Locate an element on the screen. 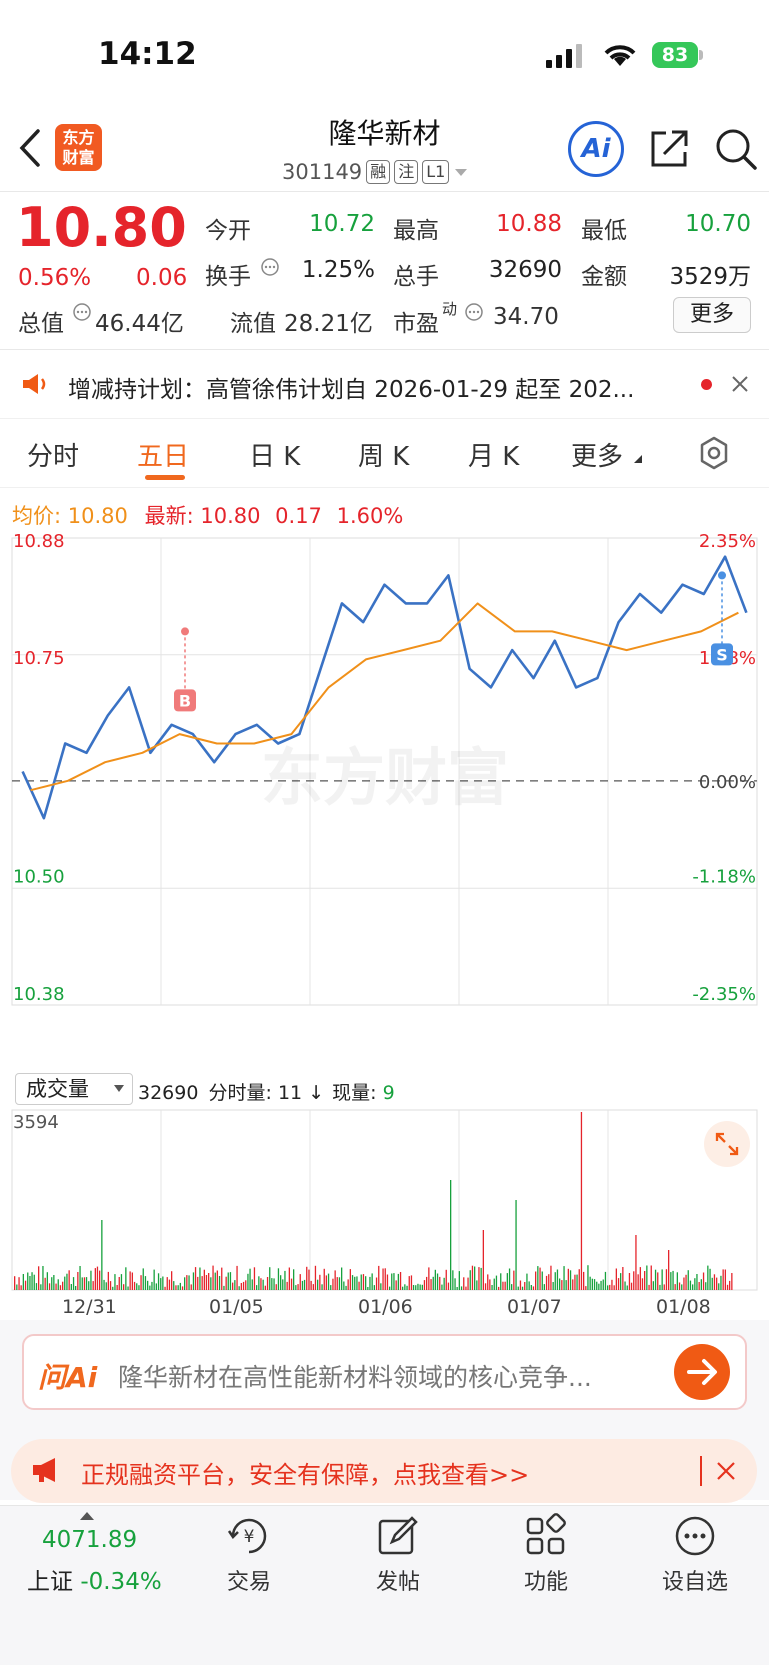  promo-banner is located at coordinates (384, 1471).